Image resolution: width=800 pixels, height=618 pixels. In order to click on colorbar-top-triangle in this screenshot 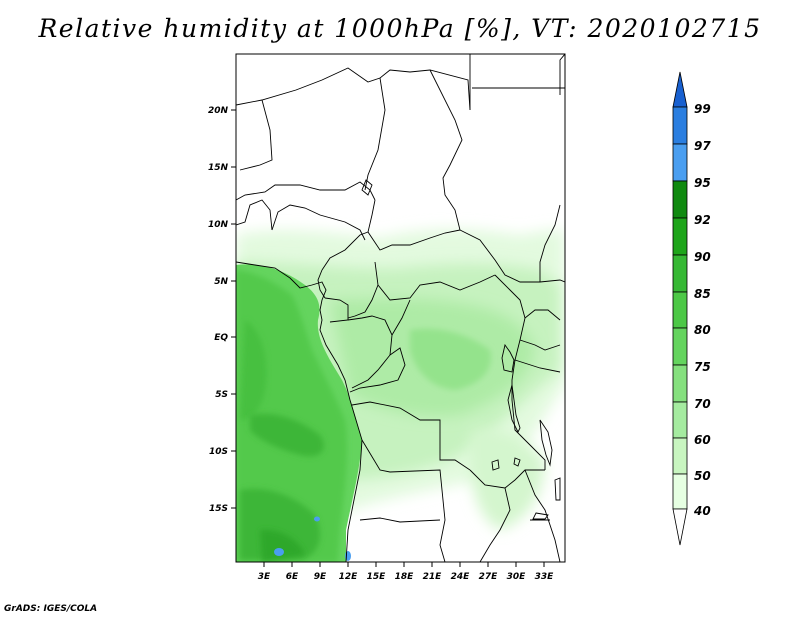, I will do `click(680, 89)`.